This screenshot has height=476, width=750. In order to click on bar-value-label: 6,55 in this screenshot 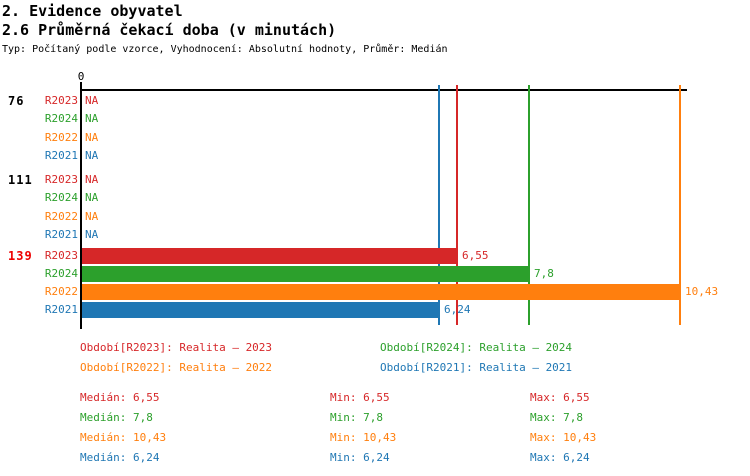, I will do `click(475, 255)`.